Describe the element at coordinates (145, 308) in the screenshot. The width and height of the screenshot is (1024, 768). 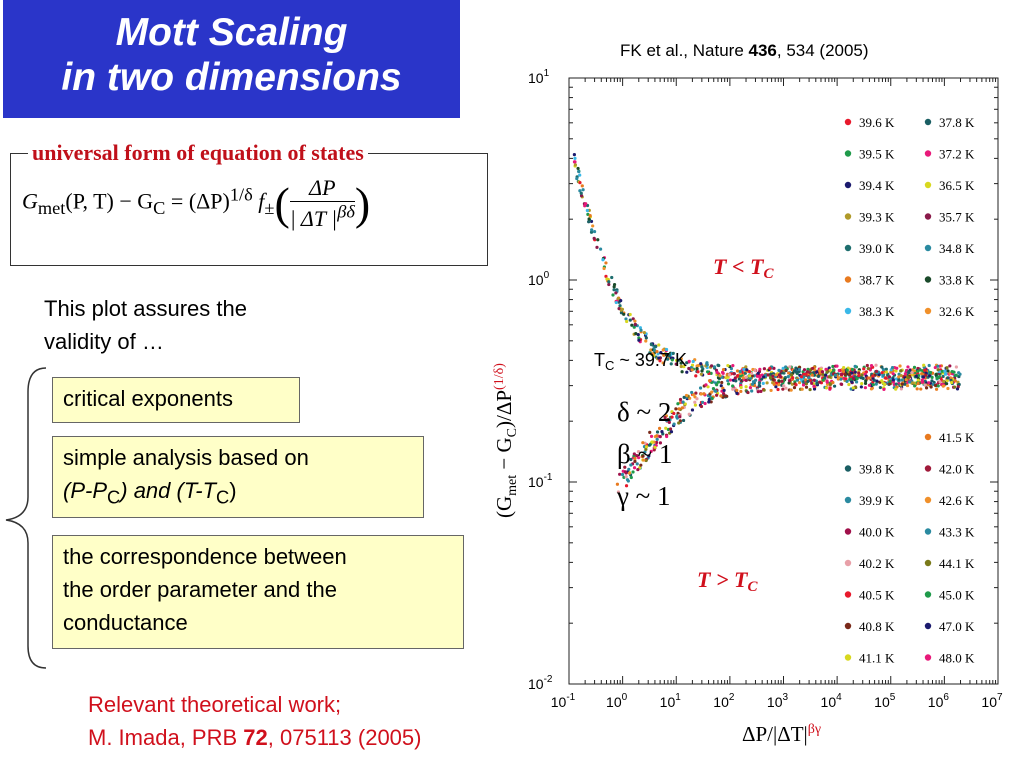
I see `intro-line1: This plot assures the` at that location.